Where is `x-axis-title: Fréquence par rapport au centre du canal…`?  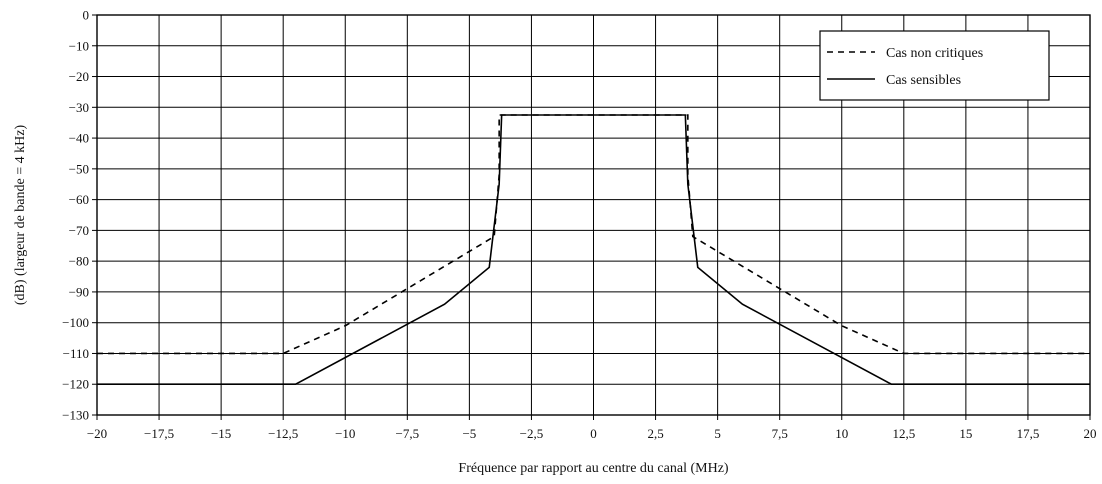 x-axis-title: Fréquence par rapport au centre du canal… is located at coordinates (593, 468).